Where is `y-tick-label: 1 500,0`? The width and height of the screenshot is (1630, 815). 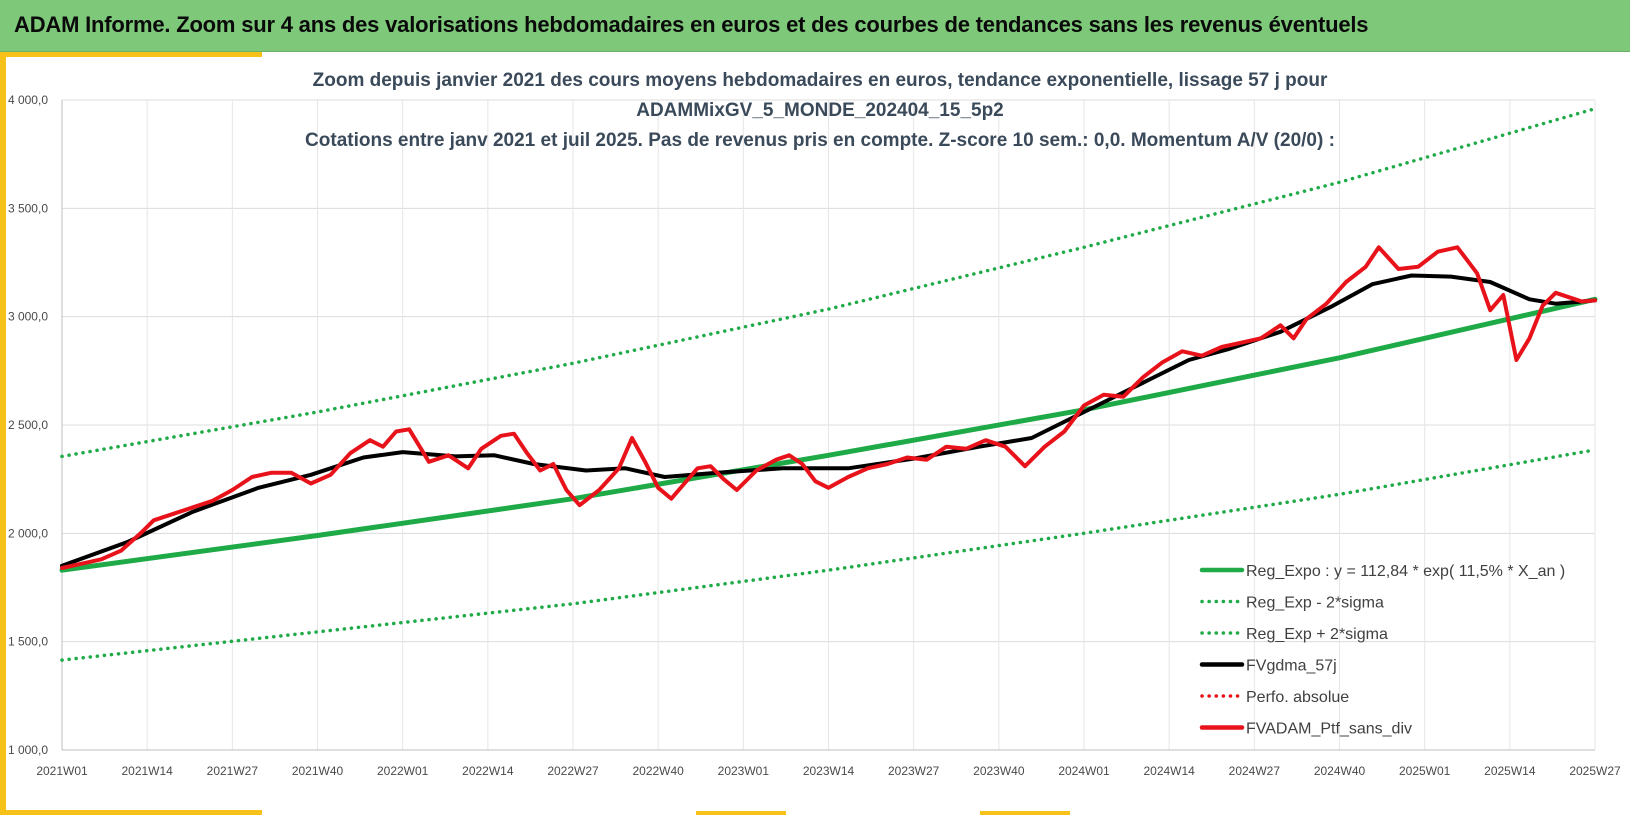 y-tick-label: 1 500,0 is located at coordinates (28, 642).